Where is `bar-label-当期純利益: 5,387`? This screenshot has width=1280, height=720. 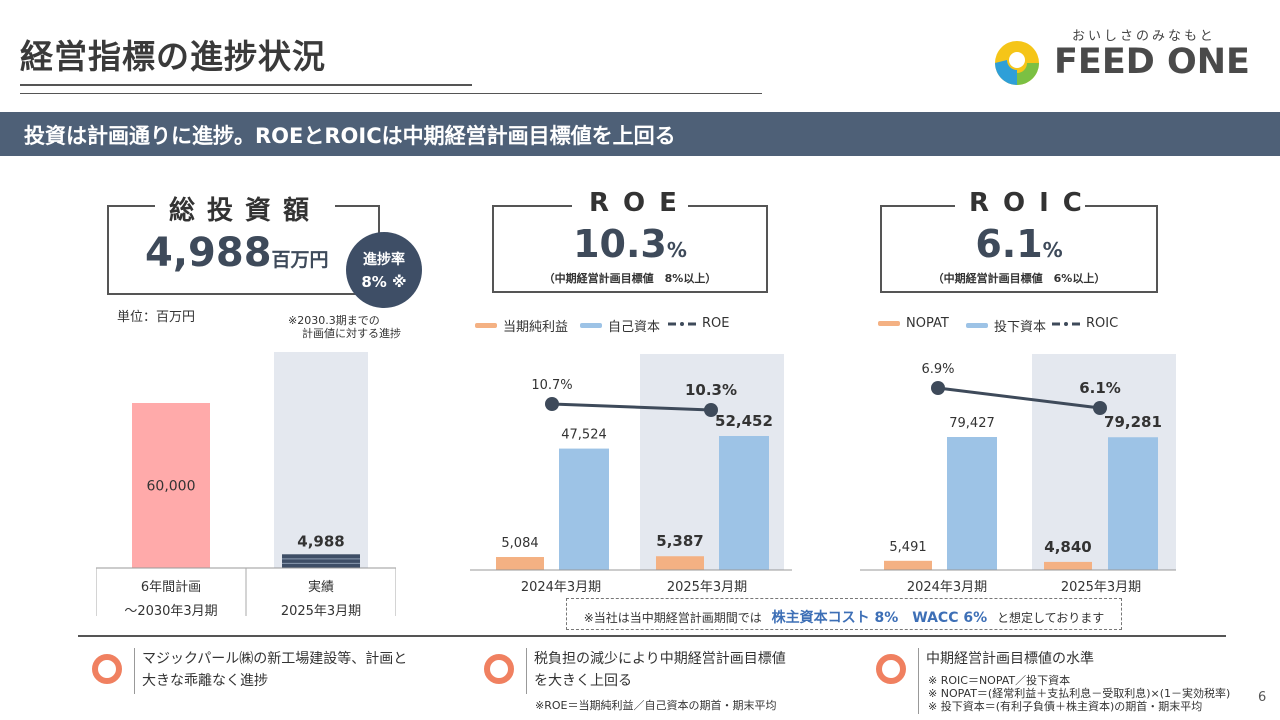 bar-label-当期純利益: 5,387 is located at coordinates (679, 541).